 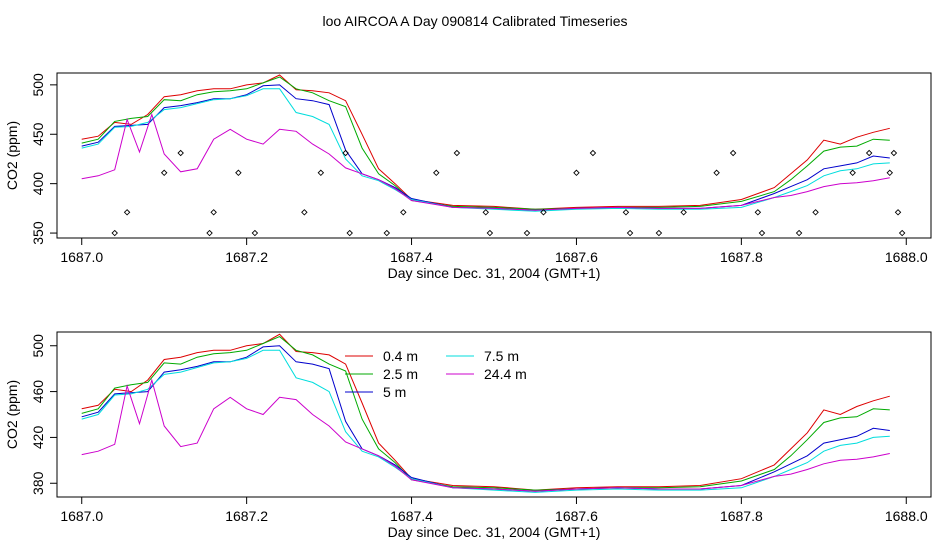 What do you see at coordinates (38, 134) in the screenshot?
I see `y-tick-label: 450` at bounding box center [38, 134].